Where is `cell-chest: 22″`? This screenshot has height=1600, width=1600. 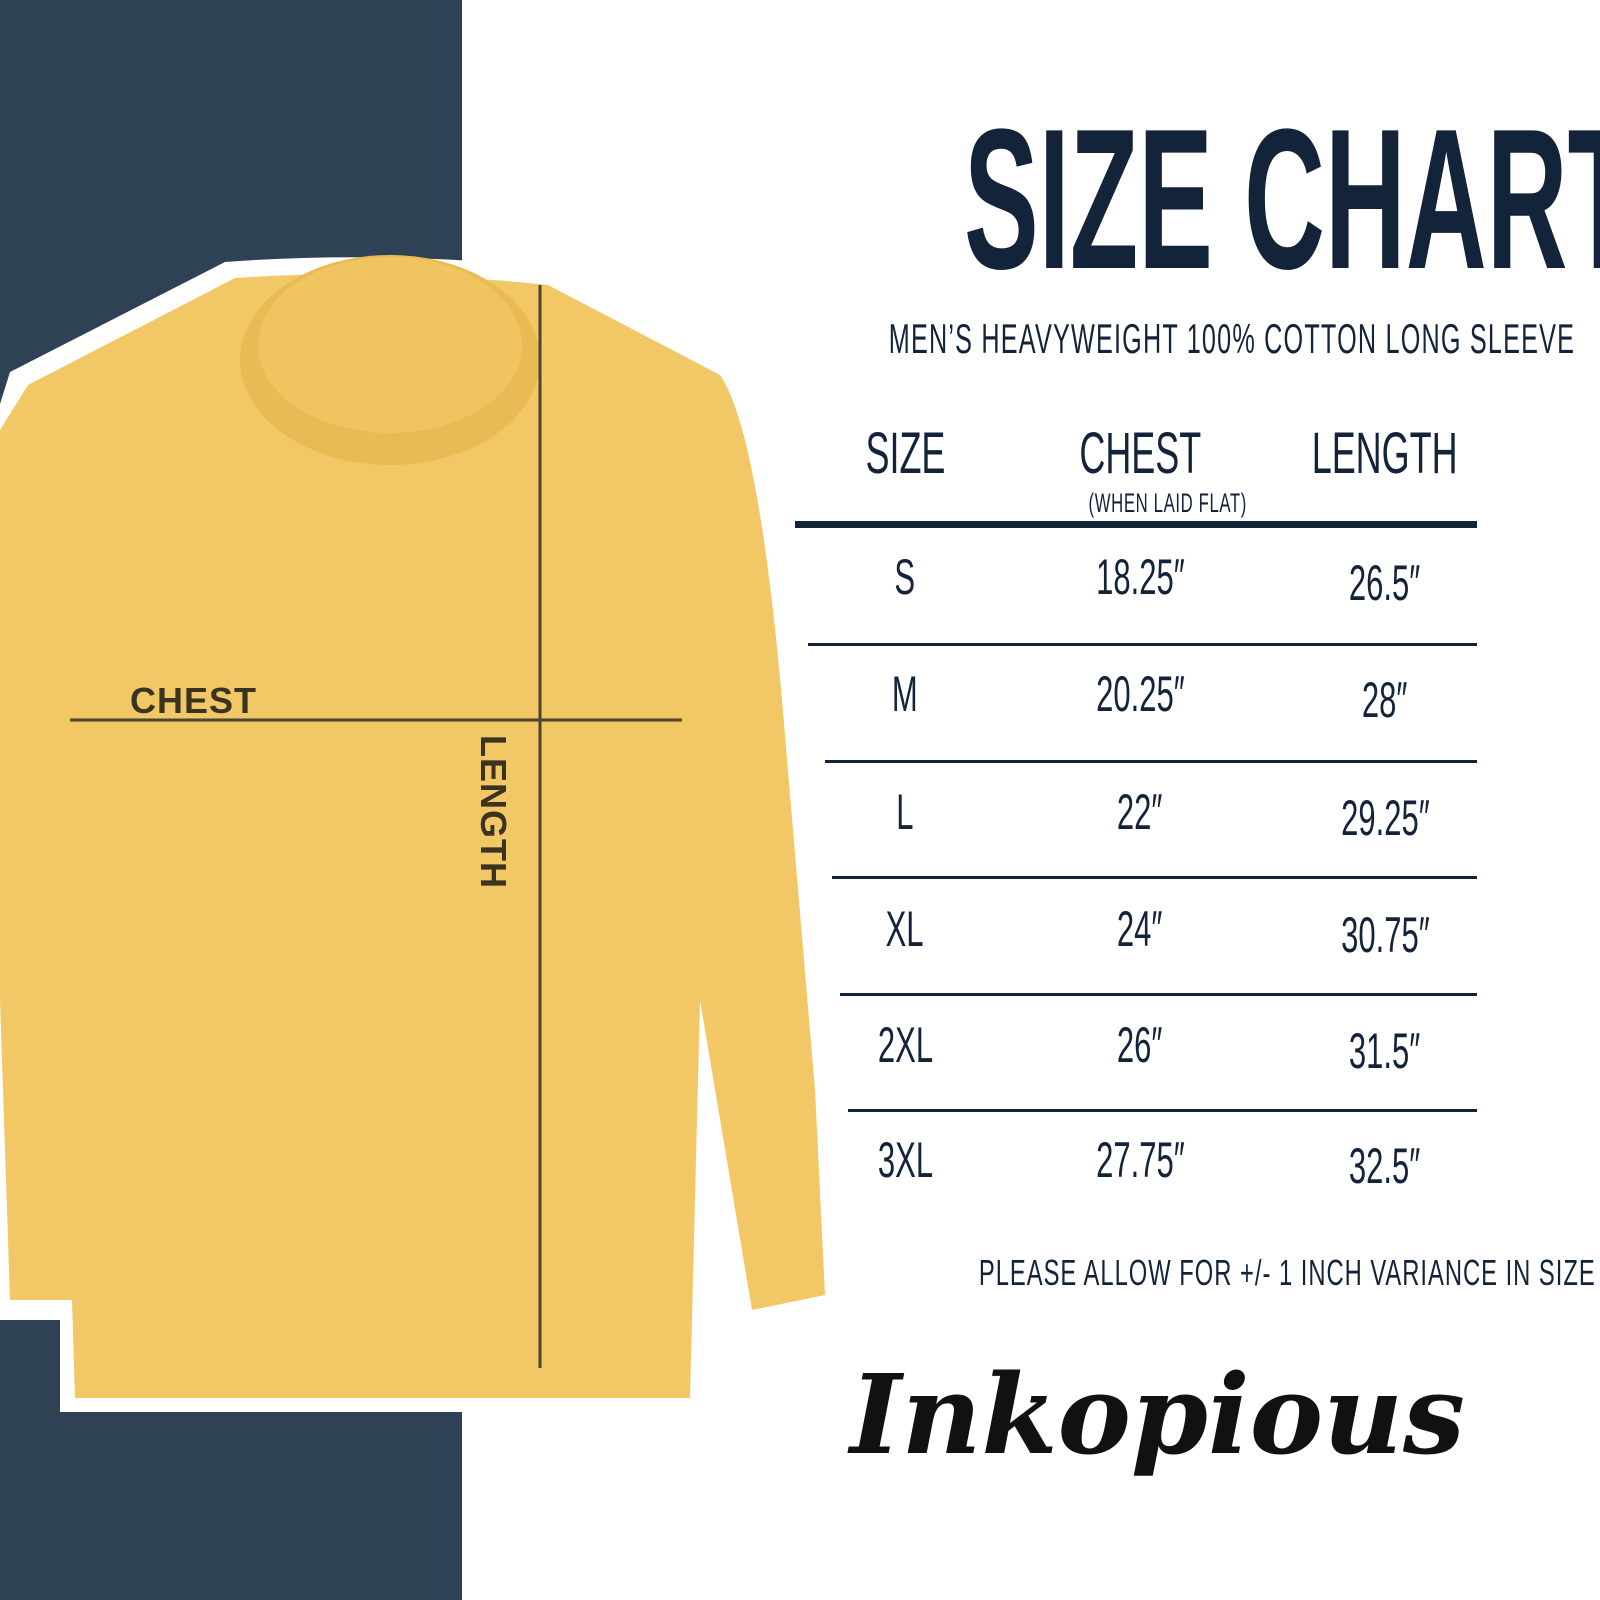
cell-chest: 22″ is located at coordinates (1140, 812).